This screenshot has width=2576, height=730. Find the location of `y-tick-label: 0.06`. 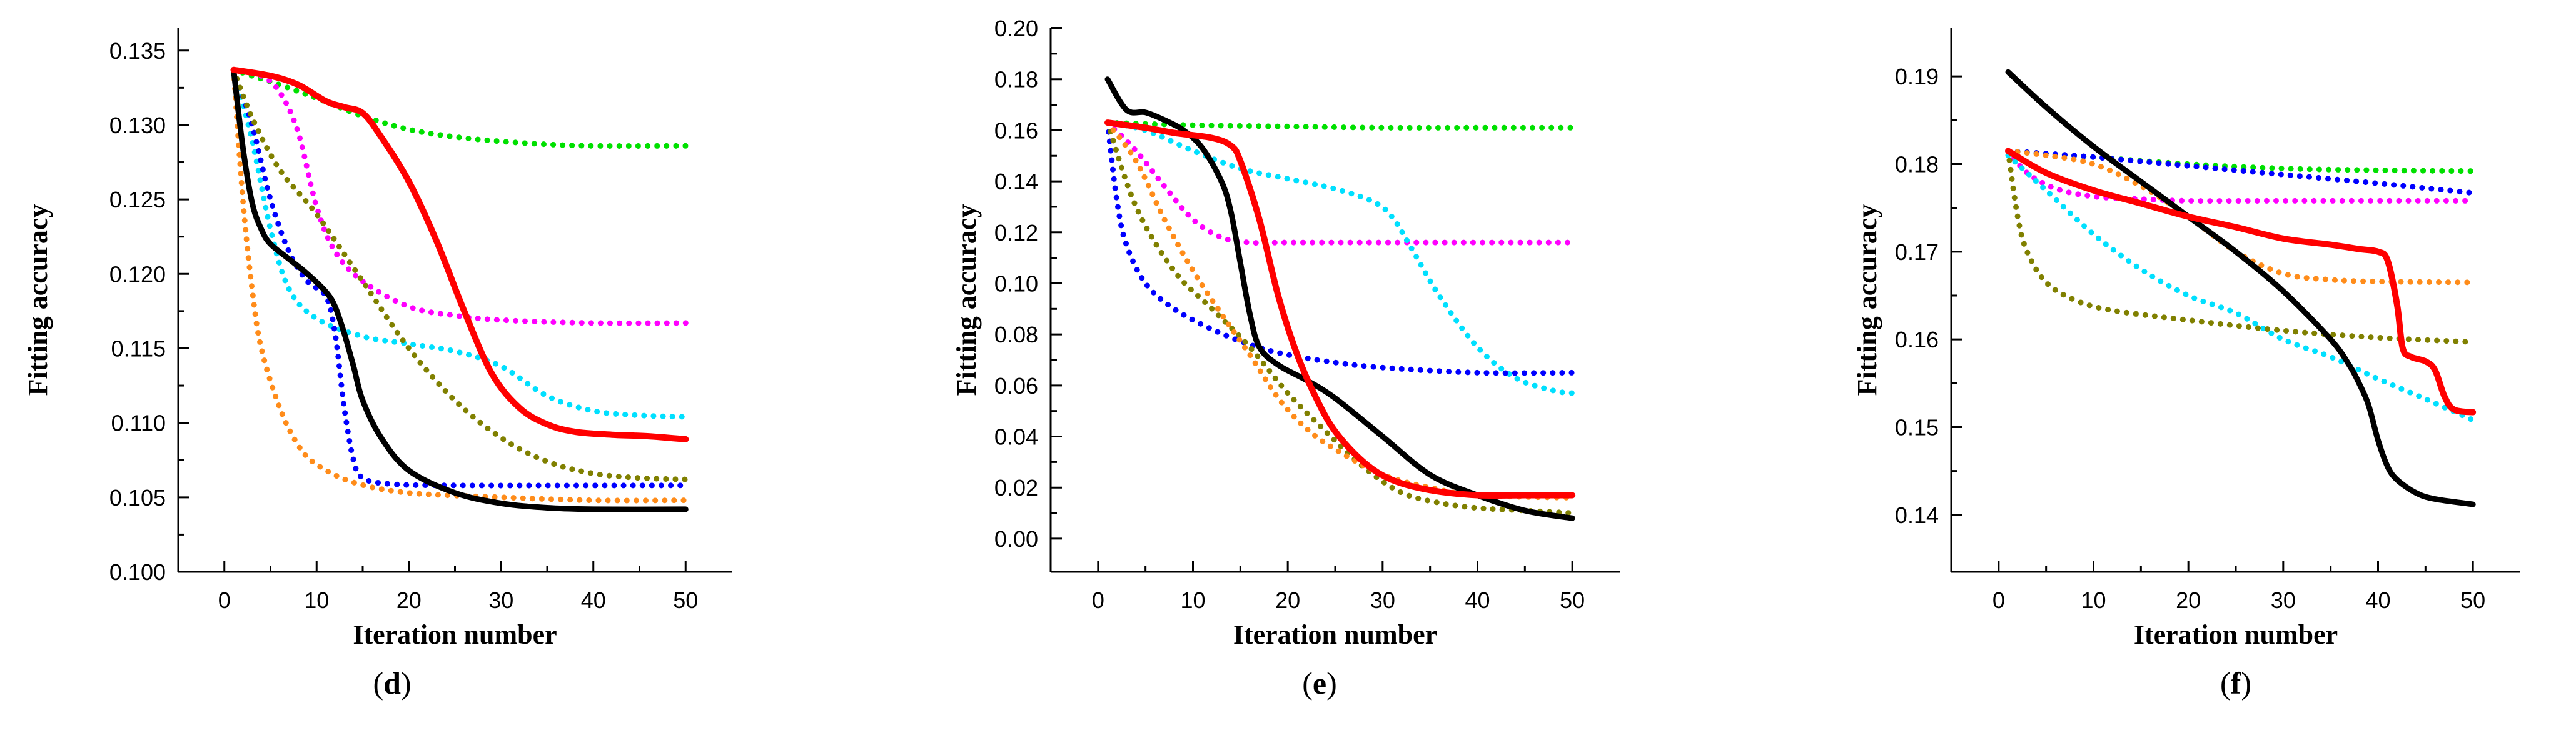

y-tick-label: 0.06 is located at coordinates (1016, 386).